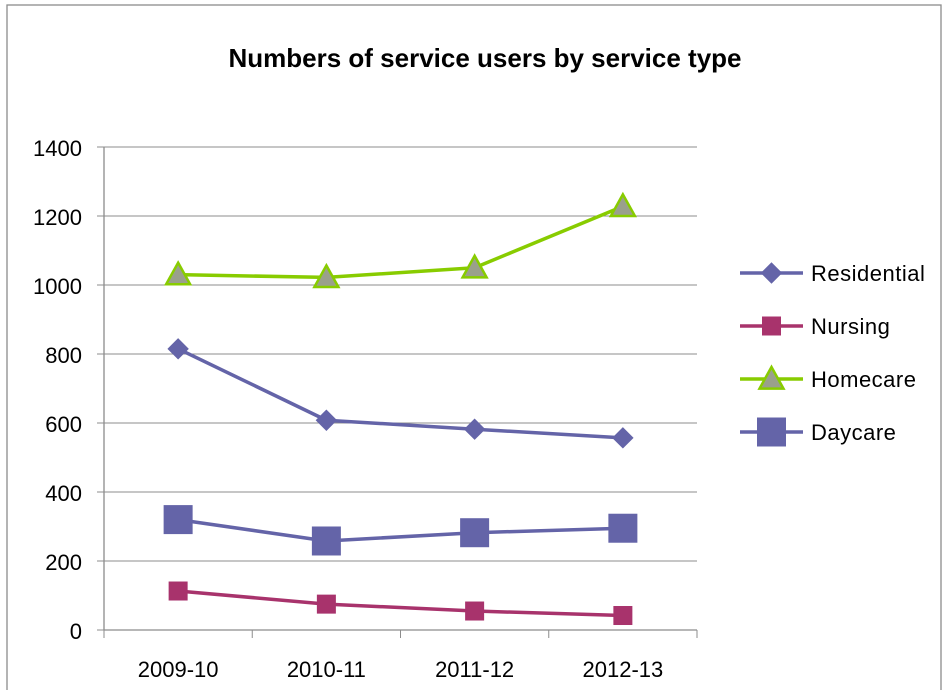  I want to click on y-tick-label: 1400, so click(57, 148).